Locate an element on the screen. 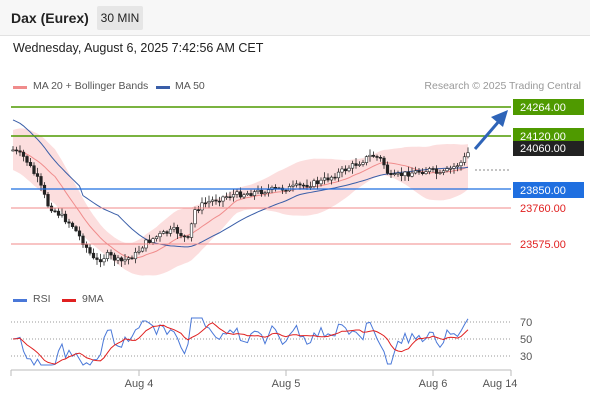 The width and height of the screenshot is (590, 400). chart-datetime: Wednesday, August 6, 2025 7:42:56 AM CET is located at coordinates (138, 48).